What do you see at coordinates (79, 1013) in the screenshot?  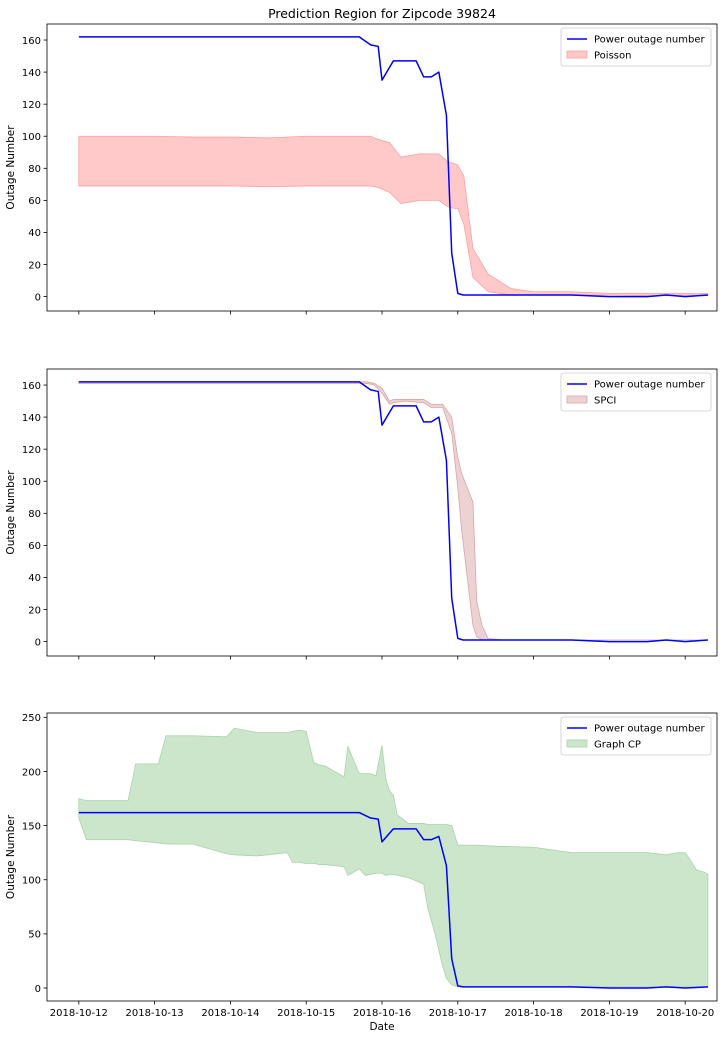 I see `x-tick-label: 2018-10-12` at bounding box center [79, 1013].